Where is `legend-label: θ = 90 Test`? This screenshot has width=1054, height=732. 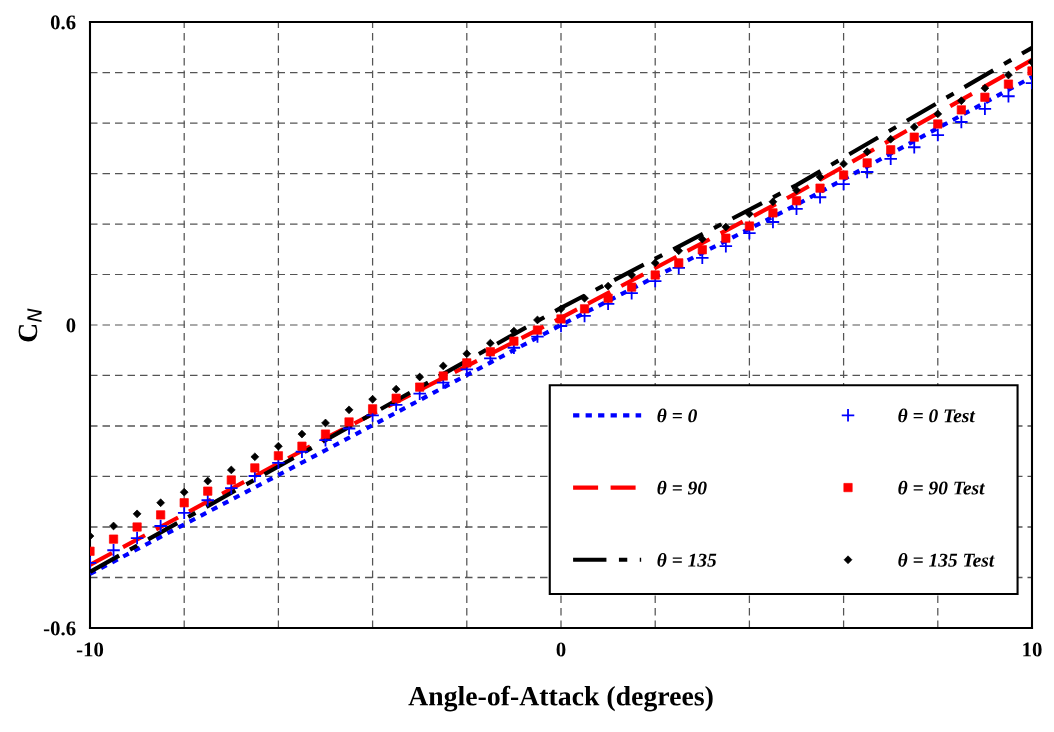 legend-label: θ = 90 Test is located at coordinates (941, 487).